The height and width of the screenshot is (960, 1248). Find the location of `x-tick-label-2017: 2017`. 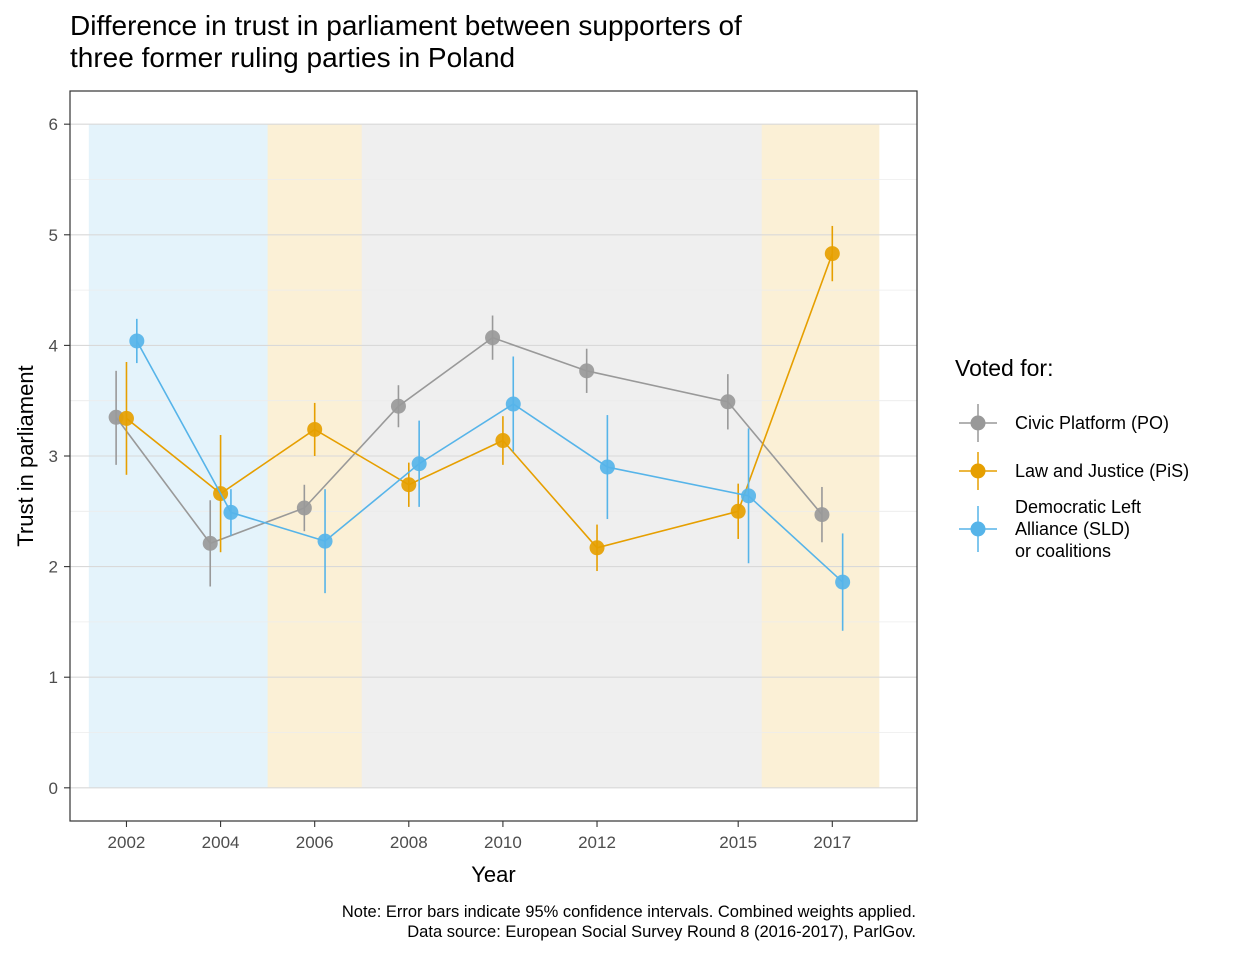

x-tick-label-2017: 2017 is located at coordinates (832, 842).